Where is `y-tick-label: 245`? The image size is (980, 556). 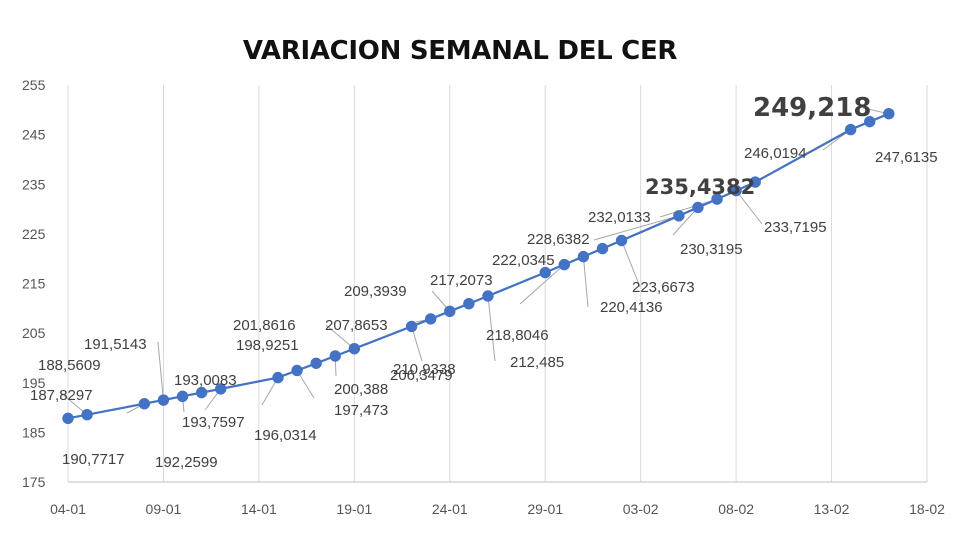
y-tick-label: 245 is located at coordinates (34, 135).